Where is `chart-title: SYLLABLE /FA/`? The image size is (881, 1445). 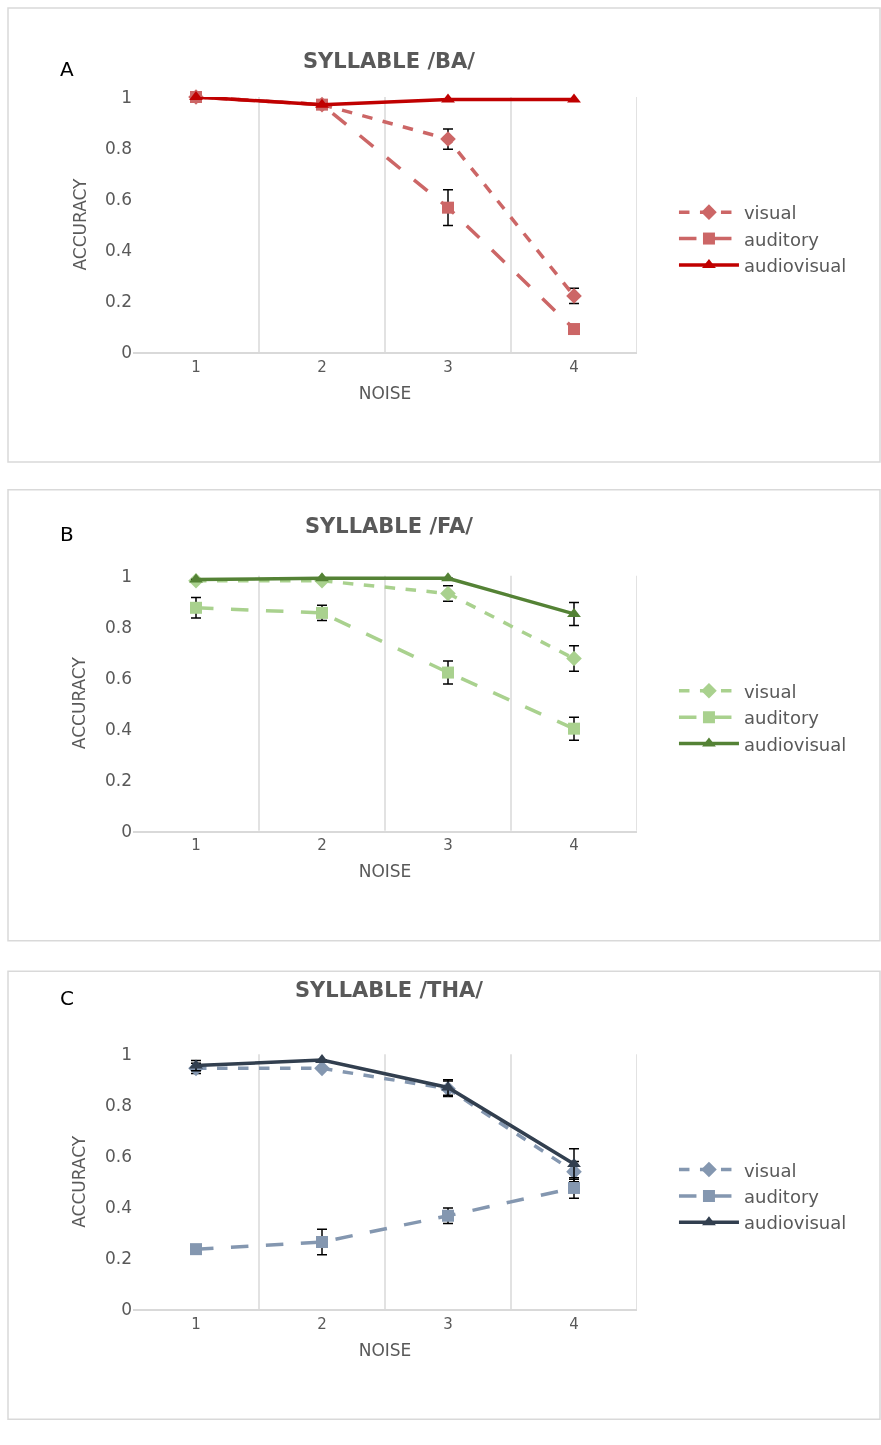 chart-title: SYLLABLE /FA/ is located at coordinates (389, 526).